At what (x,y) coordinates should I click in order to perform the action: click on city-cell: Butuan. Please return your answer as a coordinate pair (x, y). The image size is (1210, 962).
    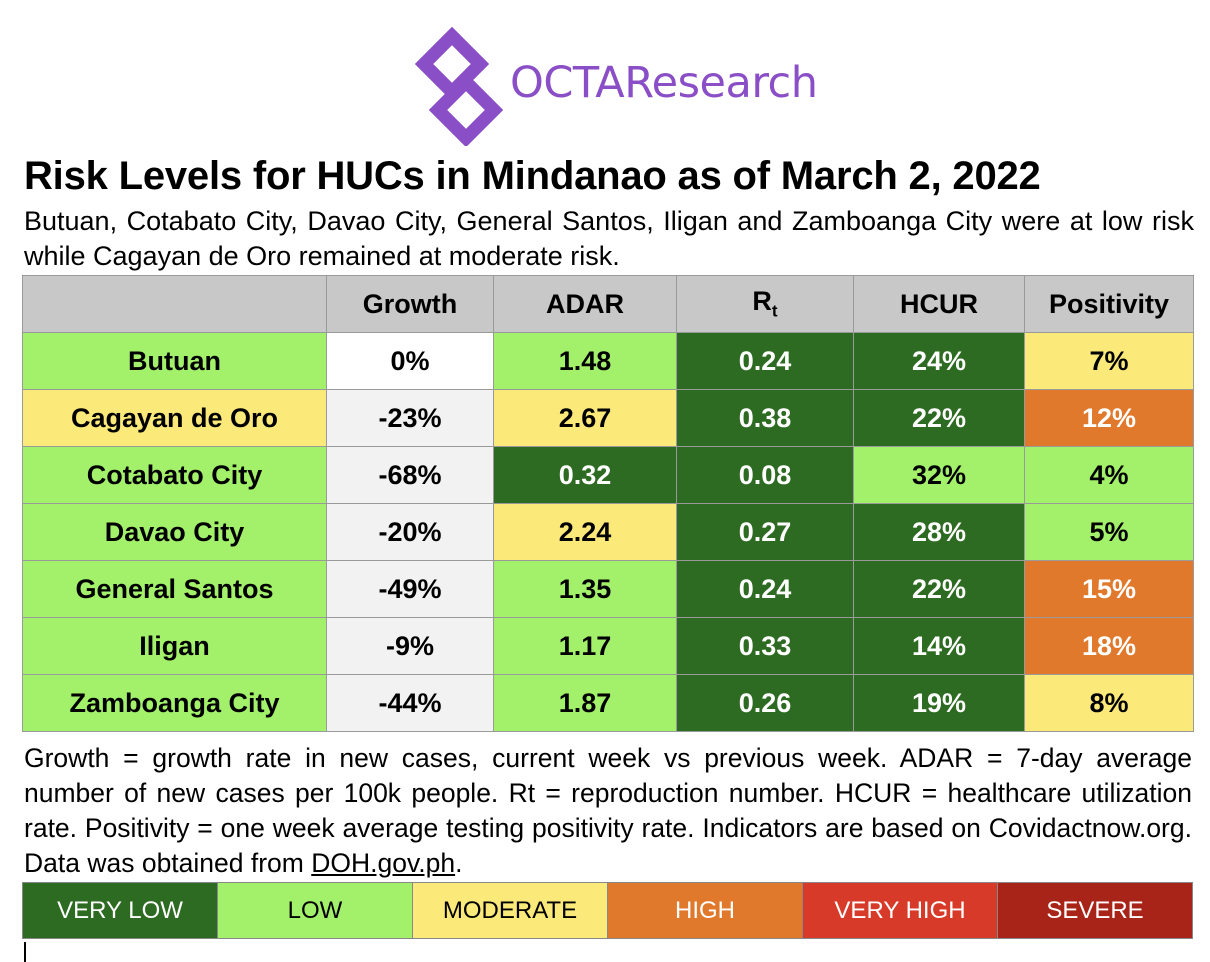
    Looking at the image, I should click on (174, 361).